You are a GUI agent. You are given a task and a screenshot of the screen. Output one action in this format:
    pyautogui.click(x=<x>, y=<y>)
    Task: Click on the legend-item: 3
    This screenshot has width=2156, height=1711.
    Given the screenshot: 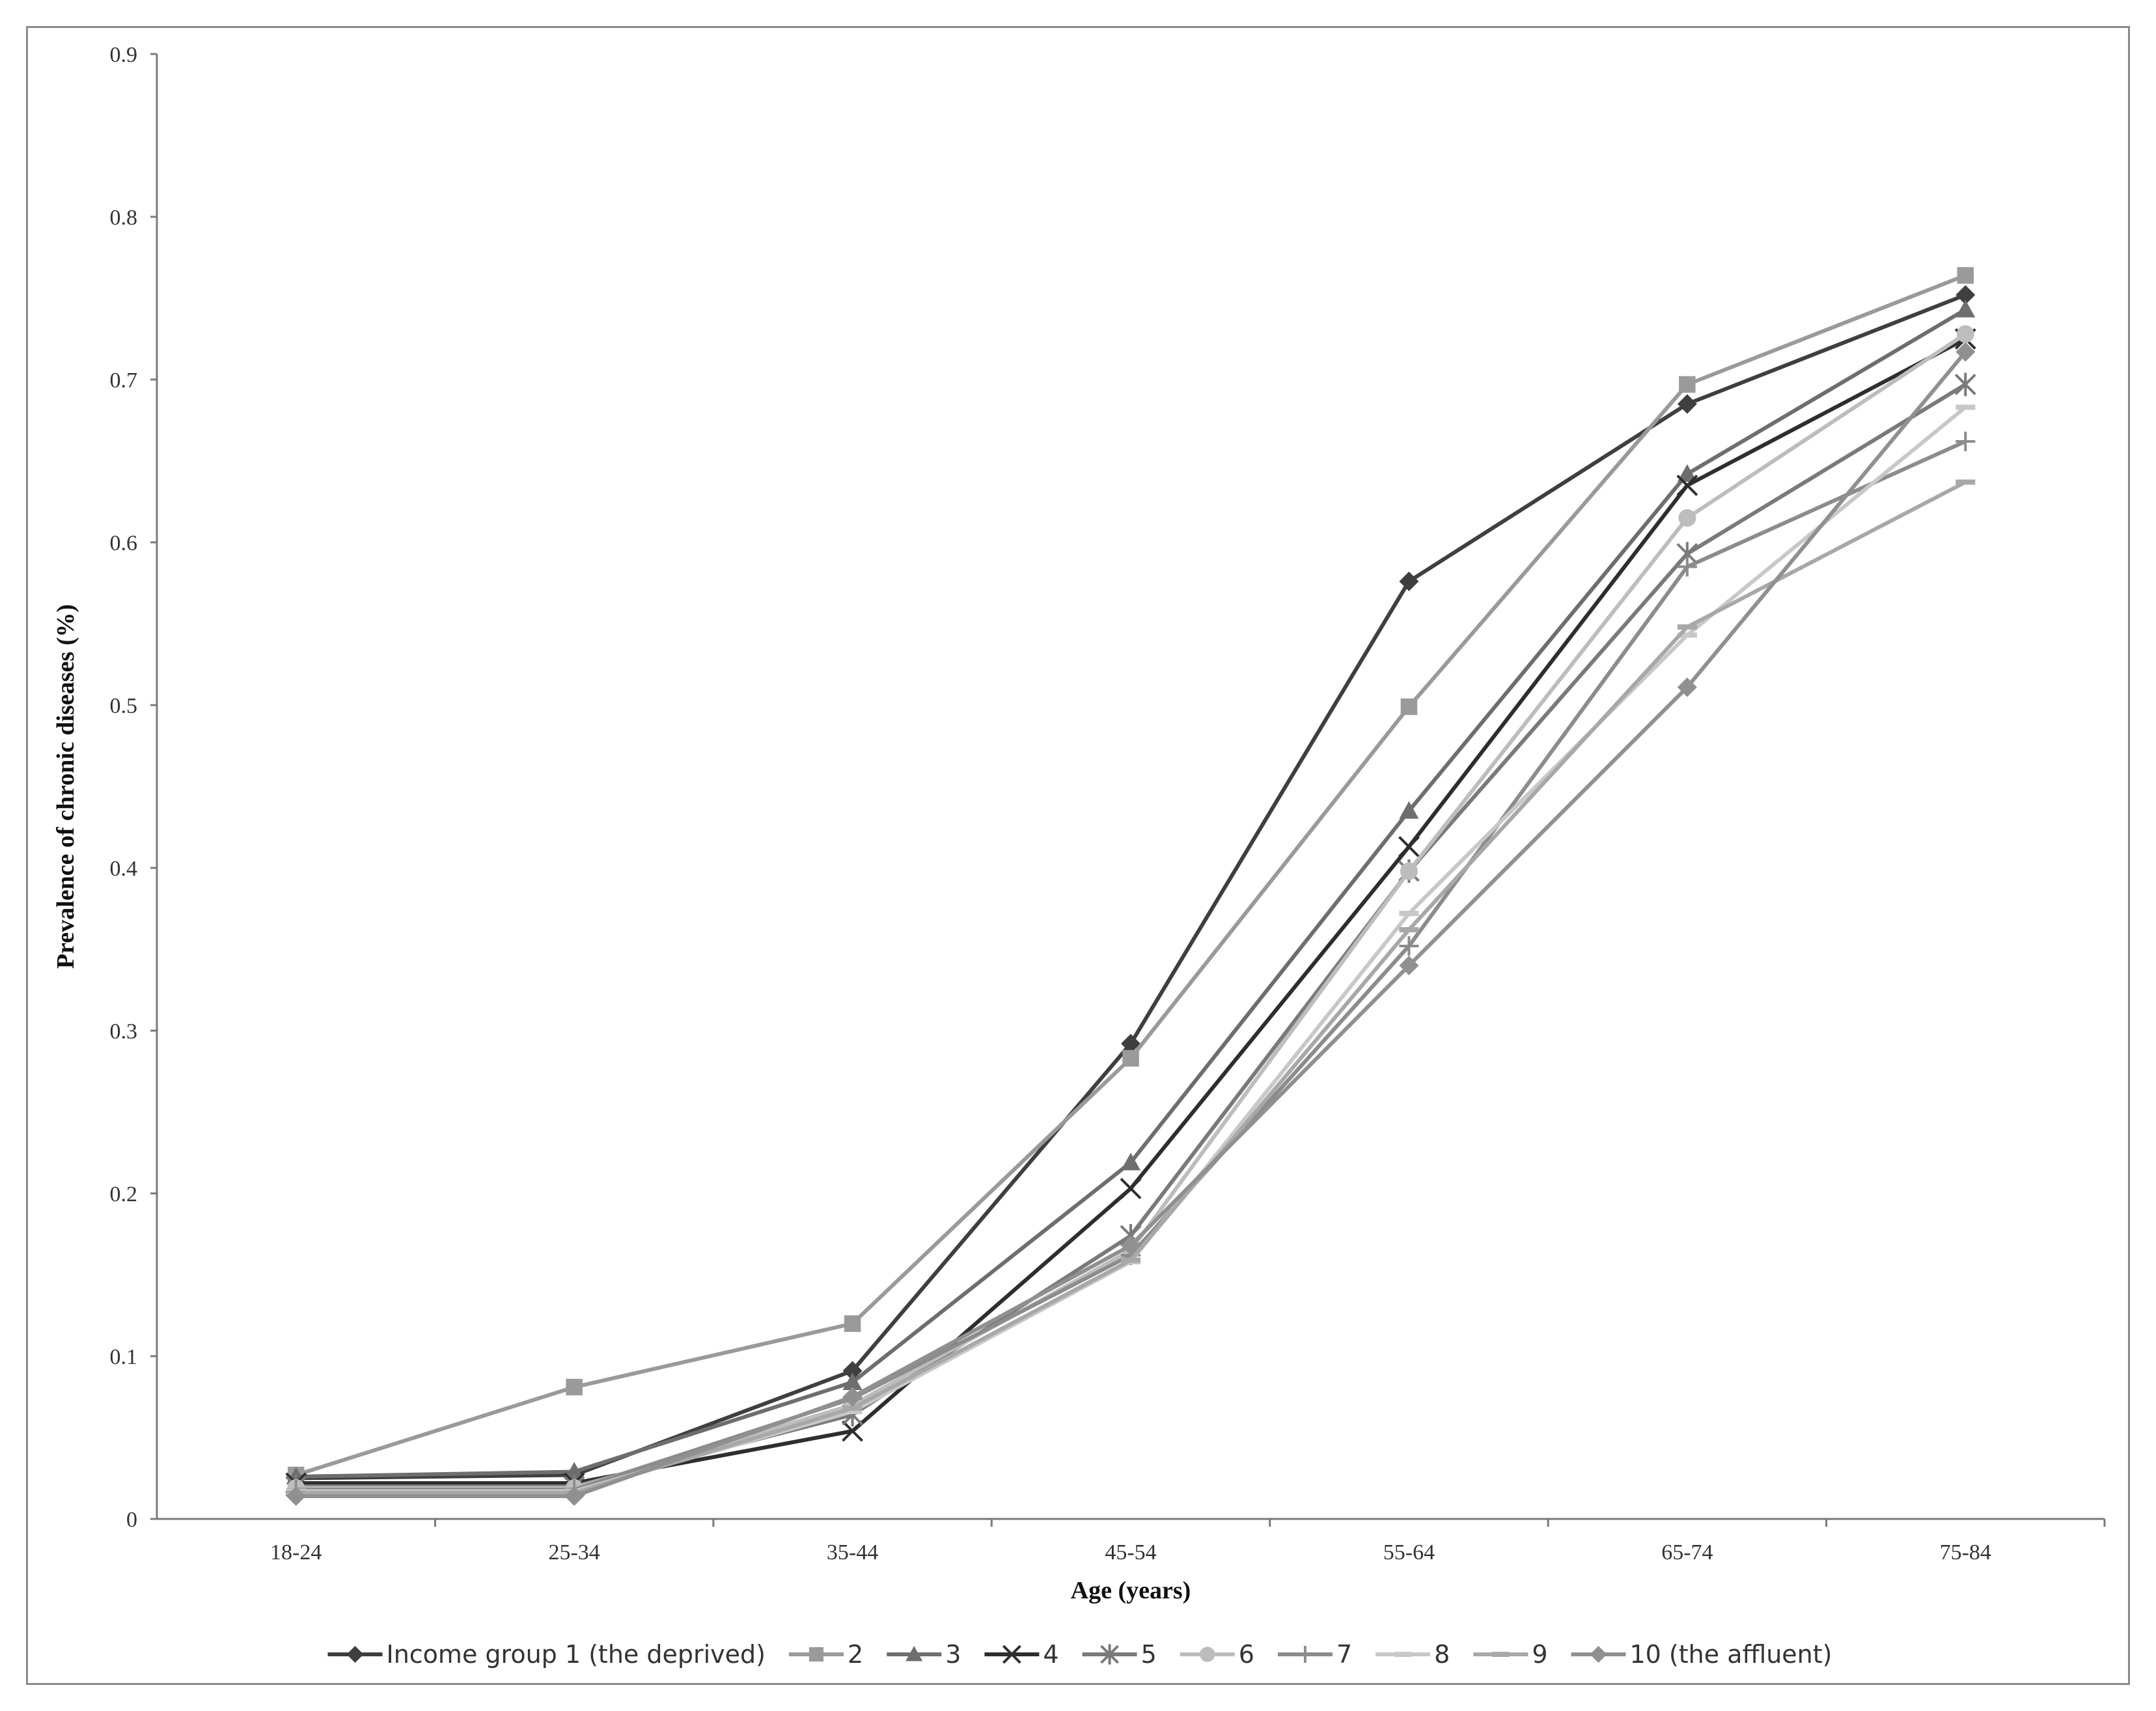 What is the action you would take?
    pyautogui.click(x=924, y=1654)
    